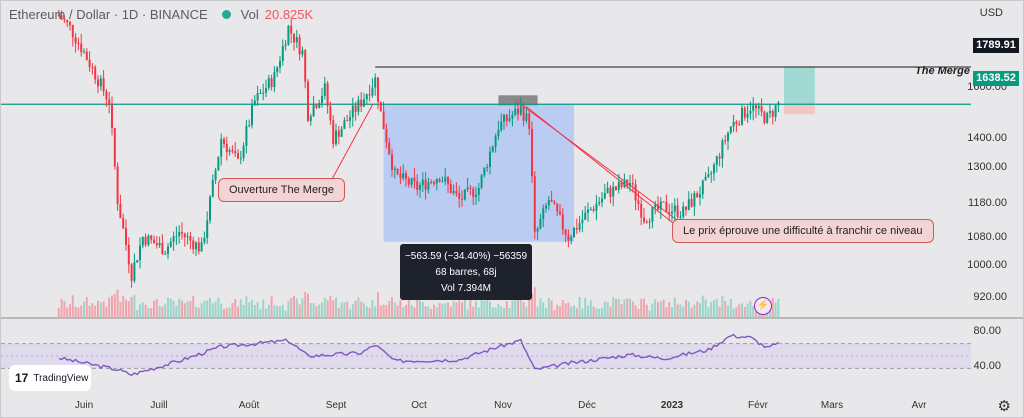 This screenshot has width=1024, height=418. Describe the element at coordinates (50, 378) in the screenshot. I see `tradingview-logo: 17 TradingView` at that location.